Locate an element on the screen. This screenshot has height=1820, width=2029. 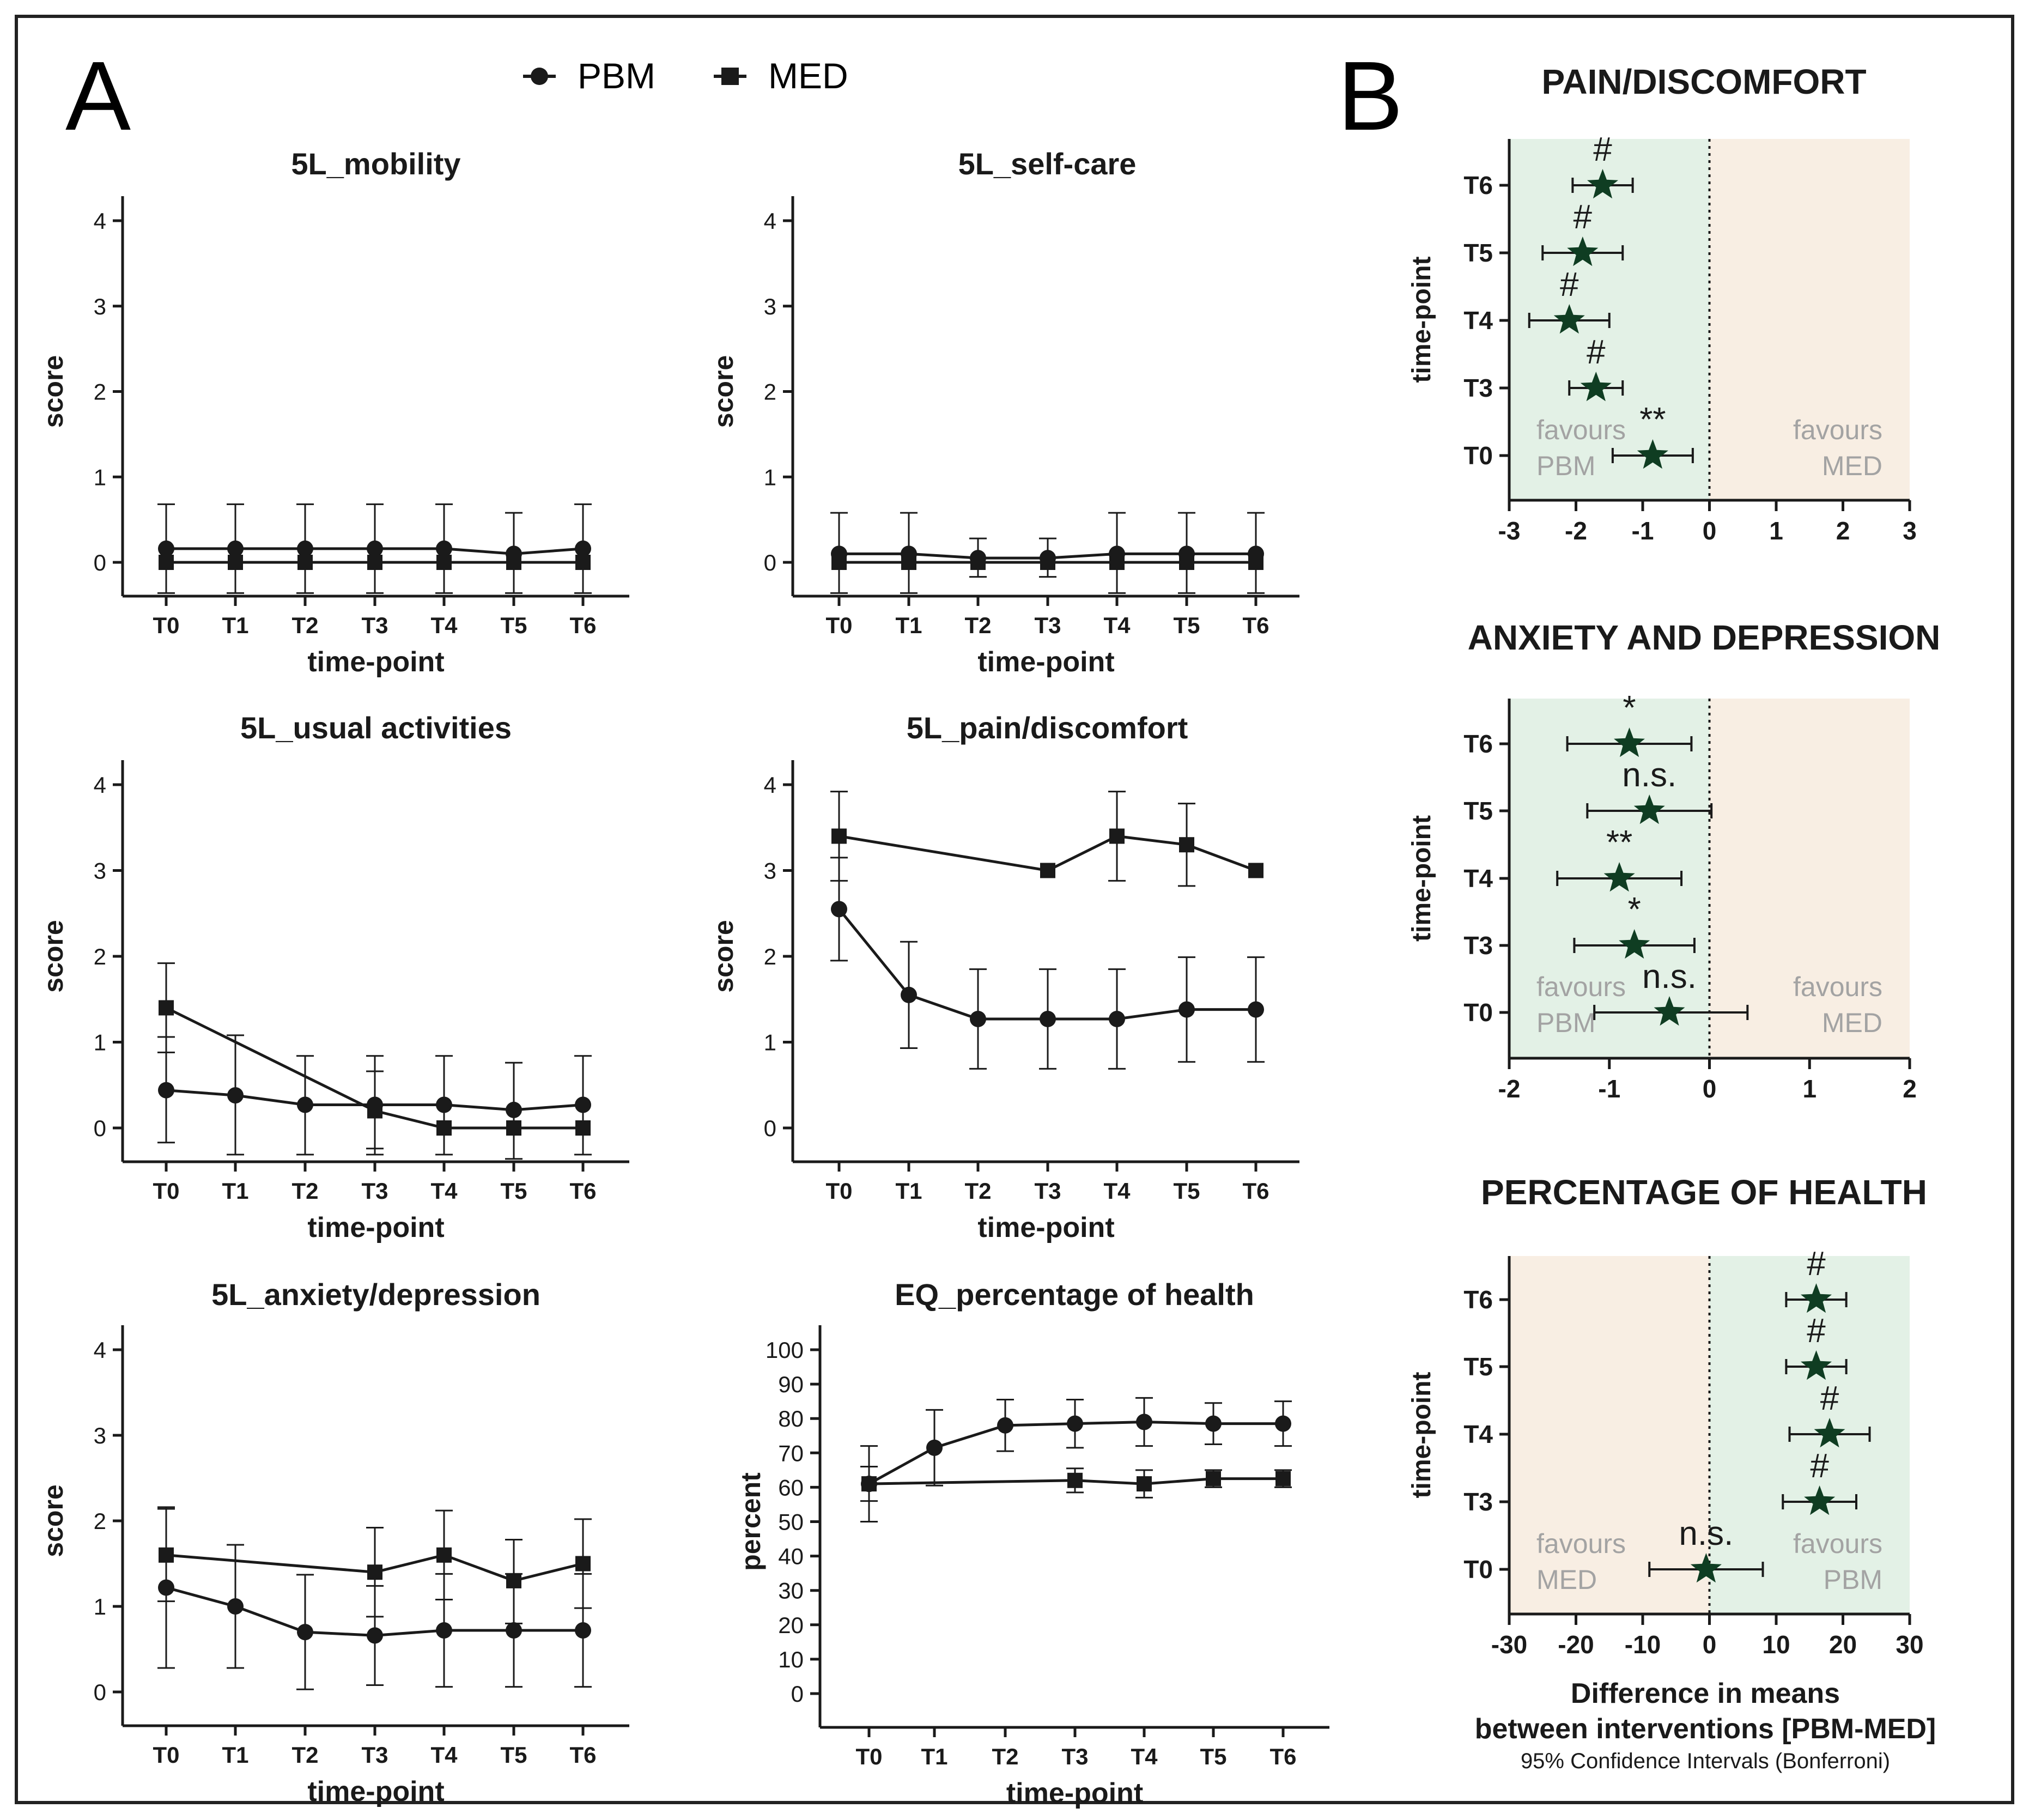
chart-title: 5L_anxiety/depression is located at coordinates (375, 1294).